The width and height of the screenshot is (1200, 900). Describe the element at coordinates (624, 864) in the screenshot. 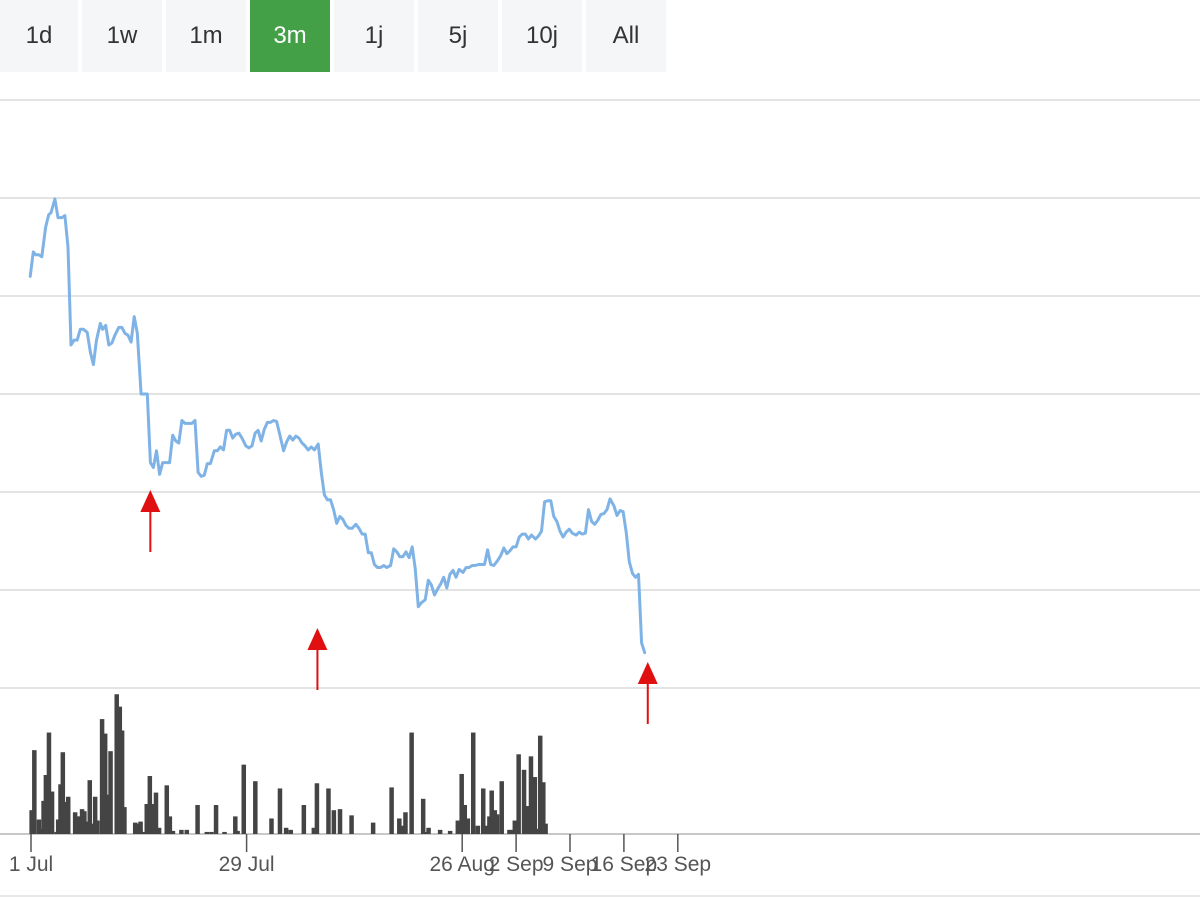

I see `x-tick-label: 16 Sep` at that location.